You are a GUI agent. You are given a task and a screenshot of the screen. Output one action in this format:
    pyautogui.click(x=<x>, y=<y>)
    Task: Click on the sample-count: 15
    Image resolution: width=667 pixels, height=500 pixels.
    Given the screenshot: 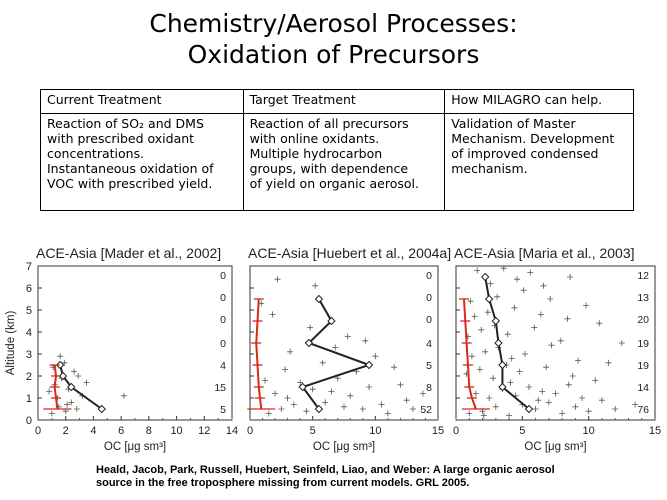 What is the action you would take?
    pyautogui.click(x=220, y=388)
    